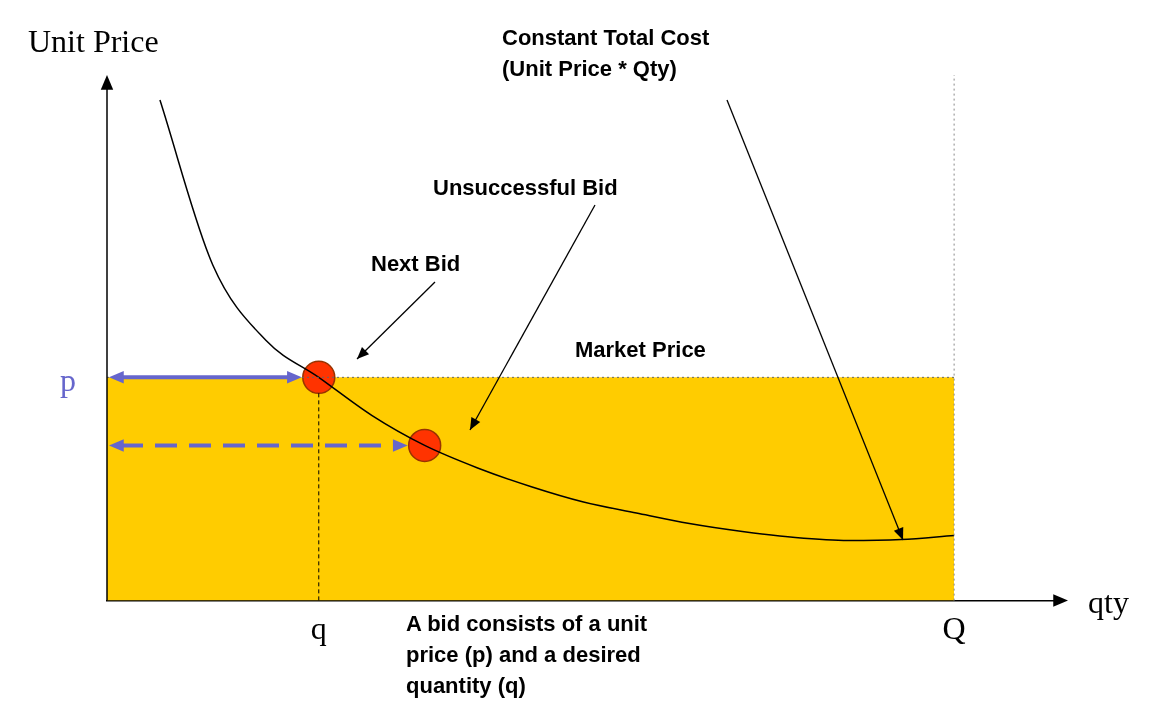 The height and width of the screenshot is (717, 1151). Describe the element at coordinates (318, 628) in the screenshot. I see `x-tick-label: q` at that location.